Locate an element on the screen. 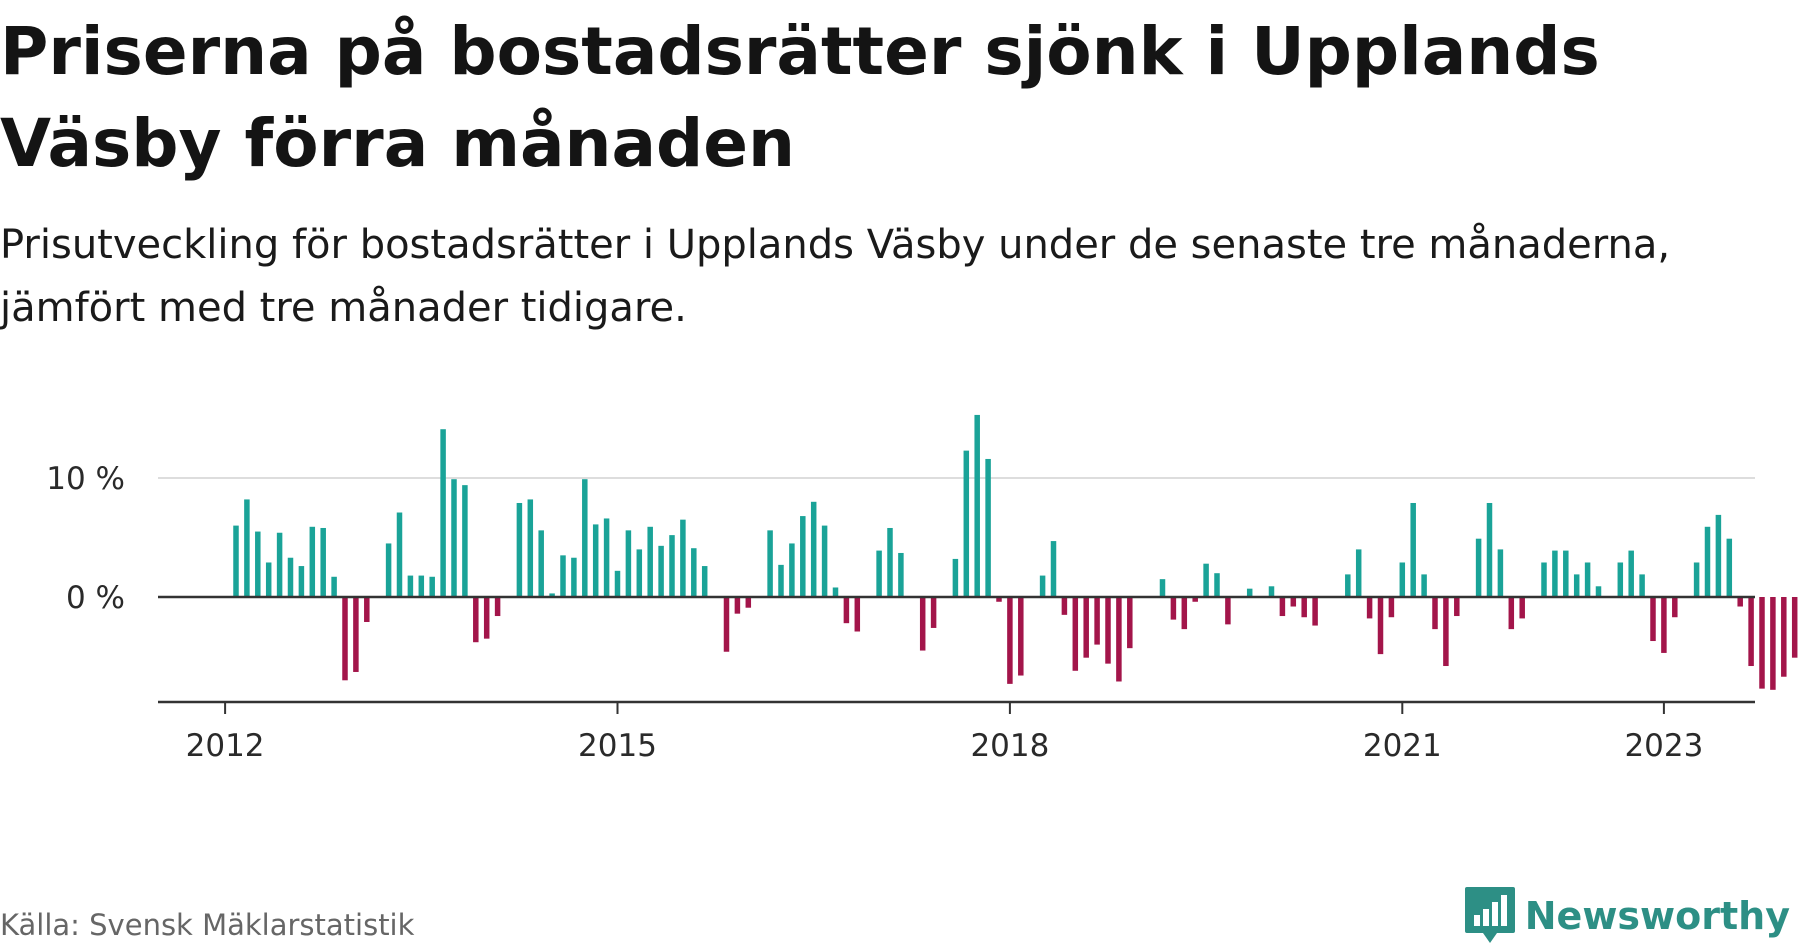  newsworthy-brand: Newsworthy is located at coordinates (1626, 916).